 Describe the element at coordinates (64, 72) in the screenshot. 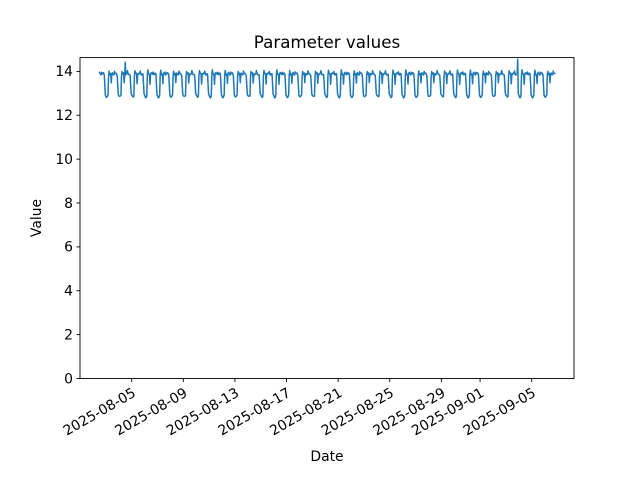

I see `y-tick-label: 14` at that location.